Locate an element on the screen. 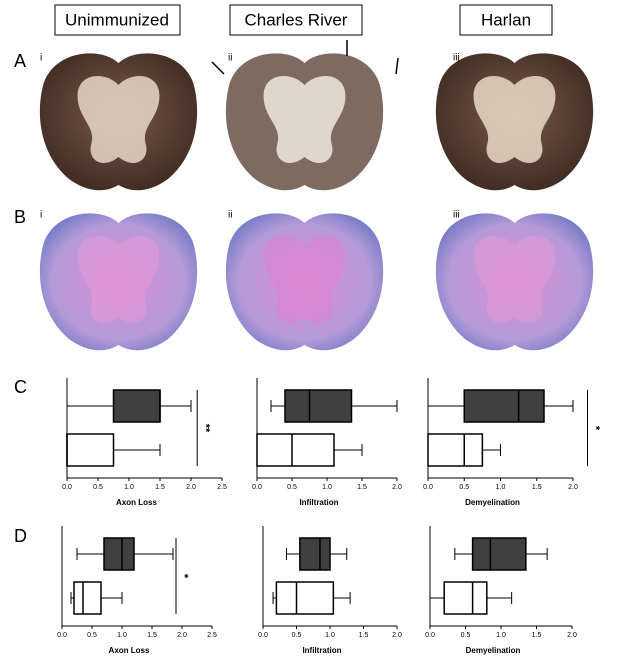 This screenshot has width=624, height=665. arrows is located at coordinates (305, 57).